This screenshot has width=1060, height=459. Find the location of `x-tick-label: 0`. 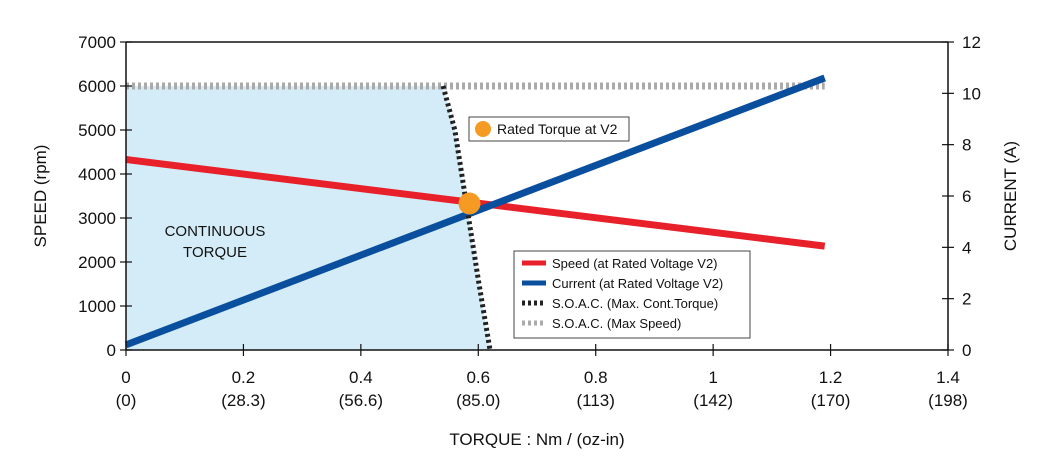

x-tick-label: 0 is located at coordinates (125, 377).